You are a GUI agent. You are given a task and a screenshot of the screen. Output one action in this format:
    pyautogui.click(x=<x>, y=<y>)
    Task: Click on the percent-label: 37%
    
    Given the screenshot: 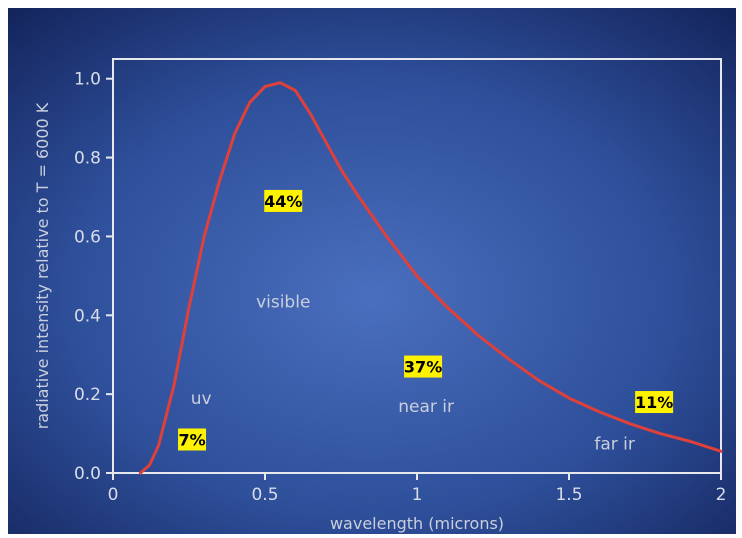 What is the action you would take?
    pyautogui.click(x=423, y=367)
    